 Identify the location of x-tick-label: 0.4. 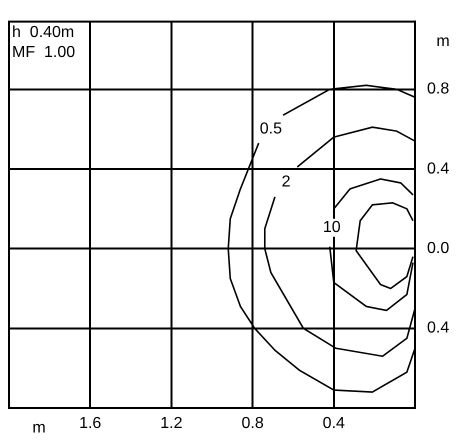
(334, 423).